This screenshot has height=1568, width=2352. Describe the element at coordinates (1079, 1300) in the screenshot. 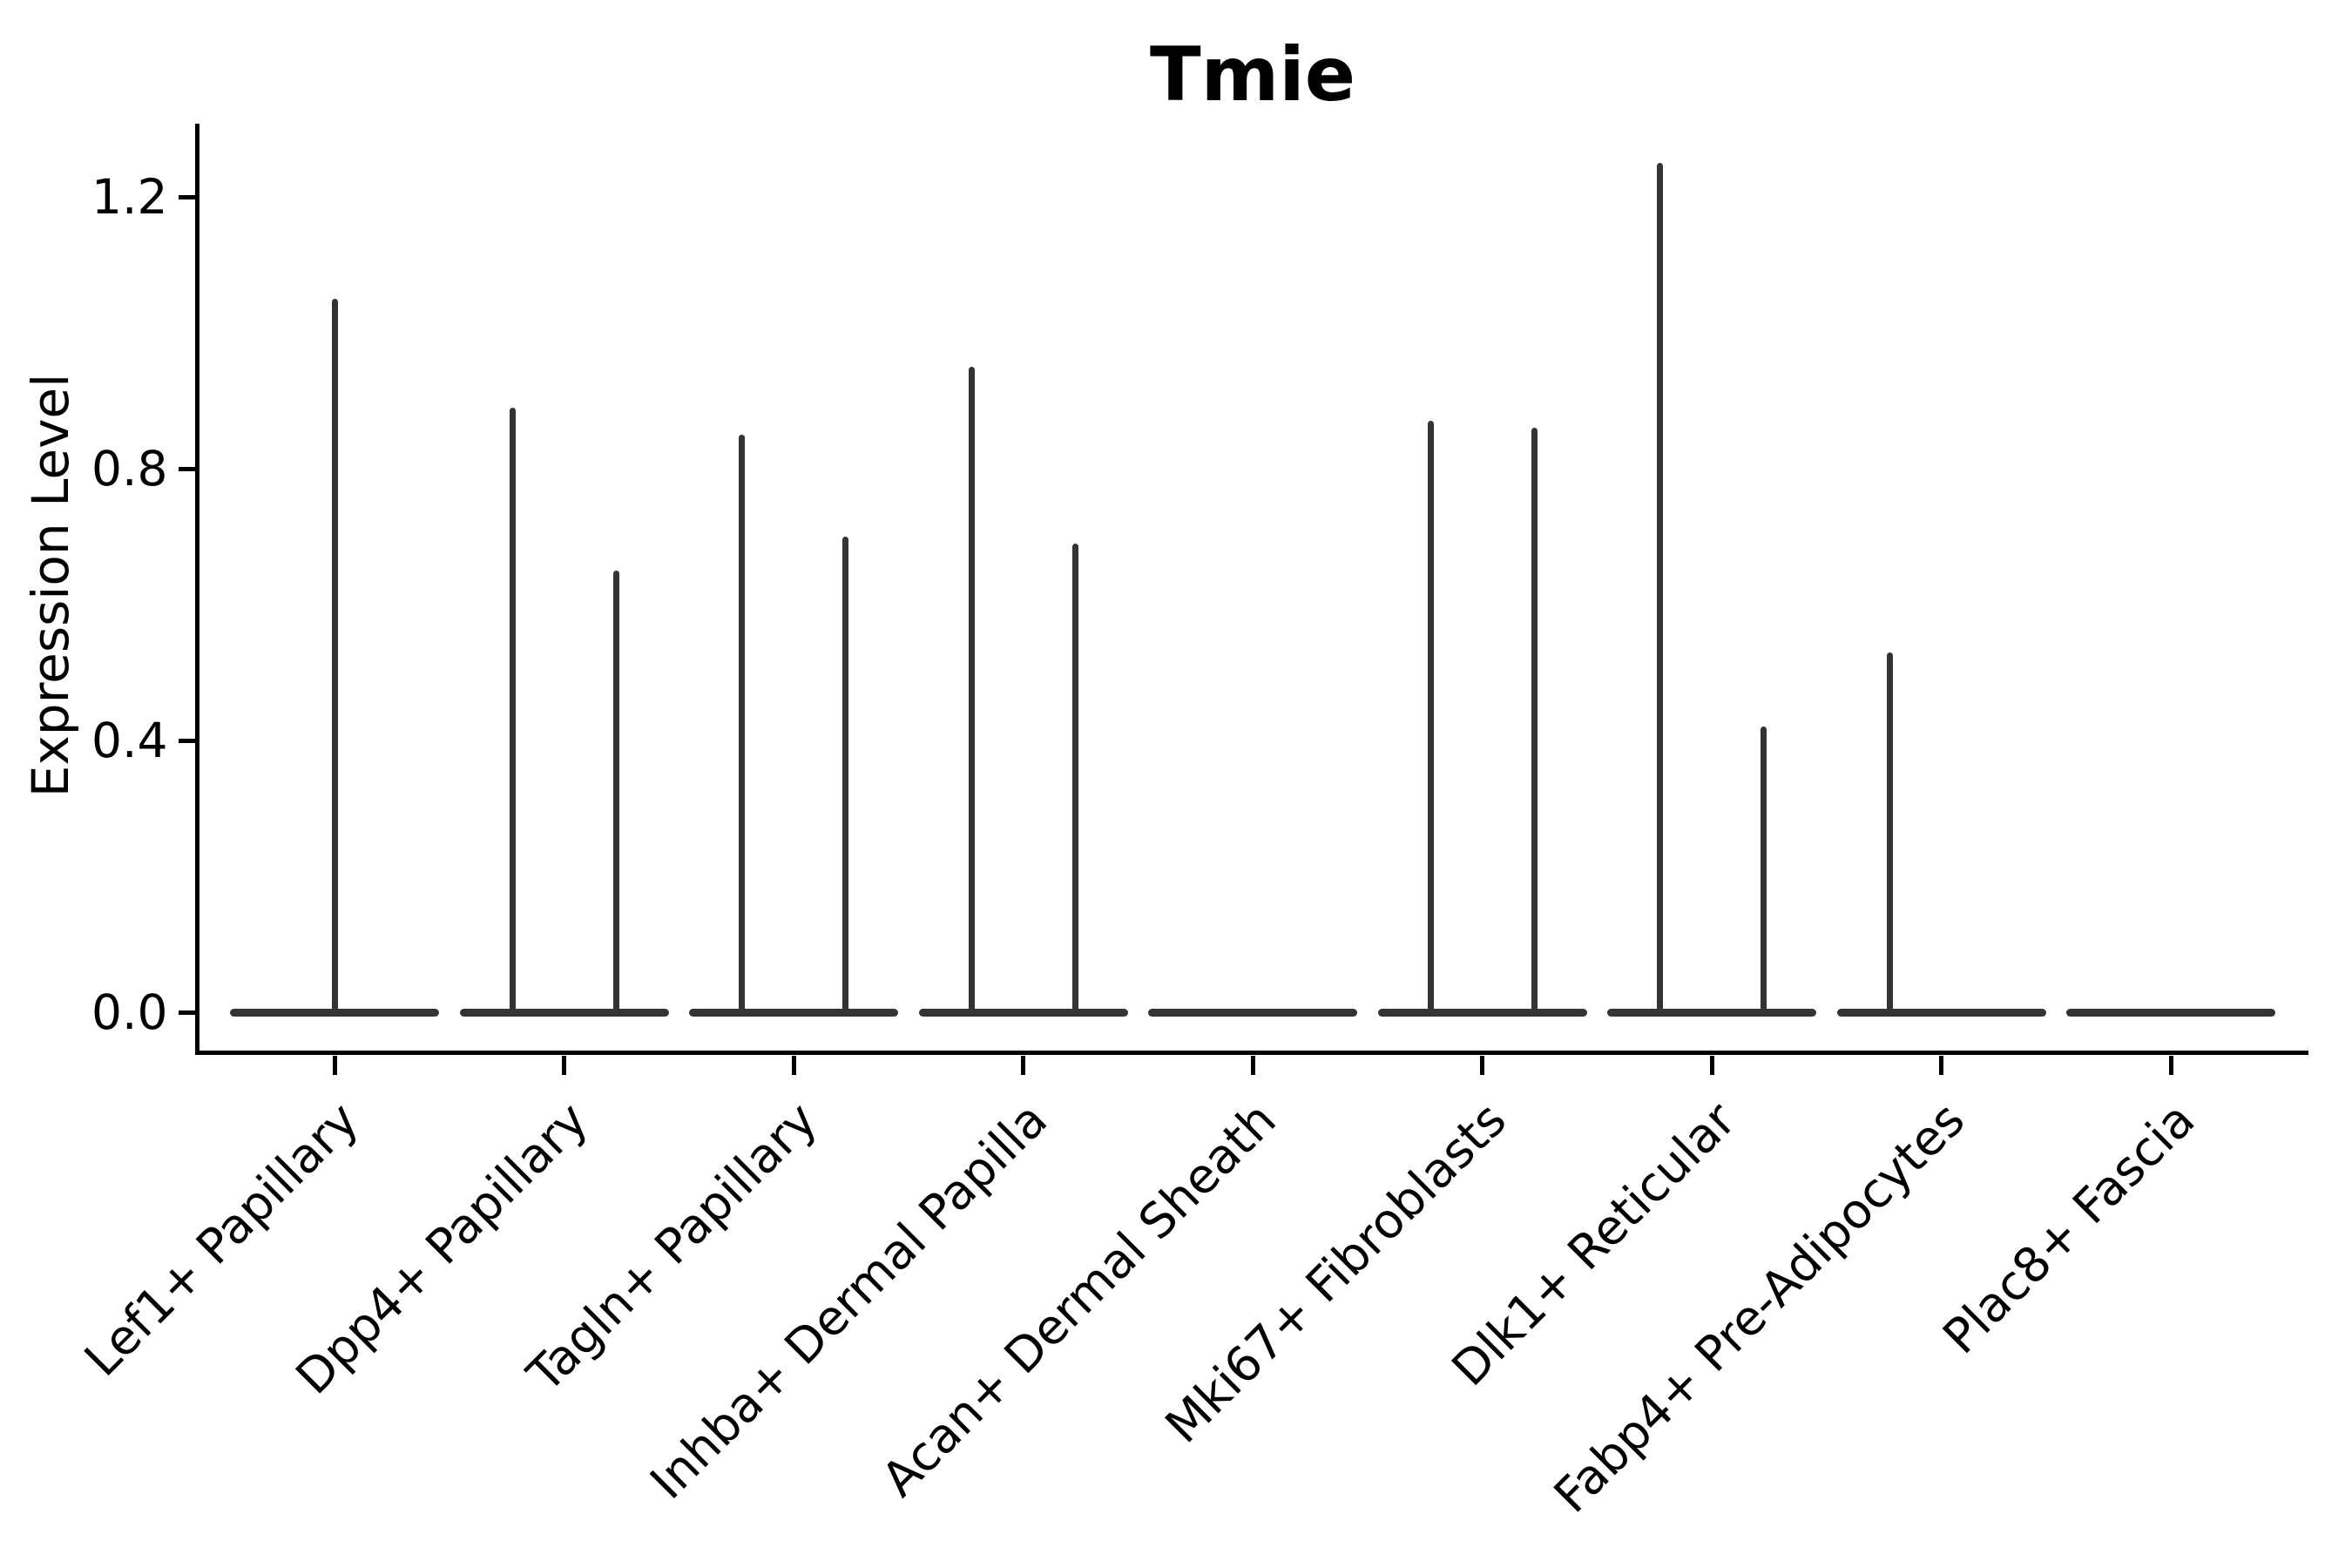

I see `x-category-label: Acan+ Dermal Sheath` at that location.